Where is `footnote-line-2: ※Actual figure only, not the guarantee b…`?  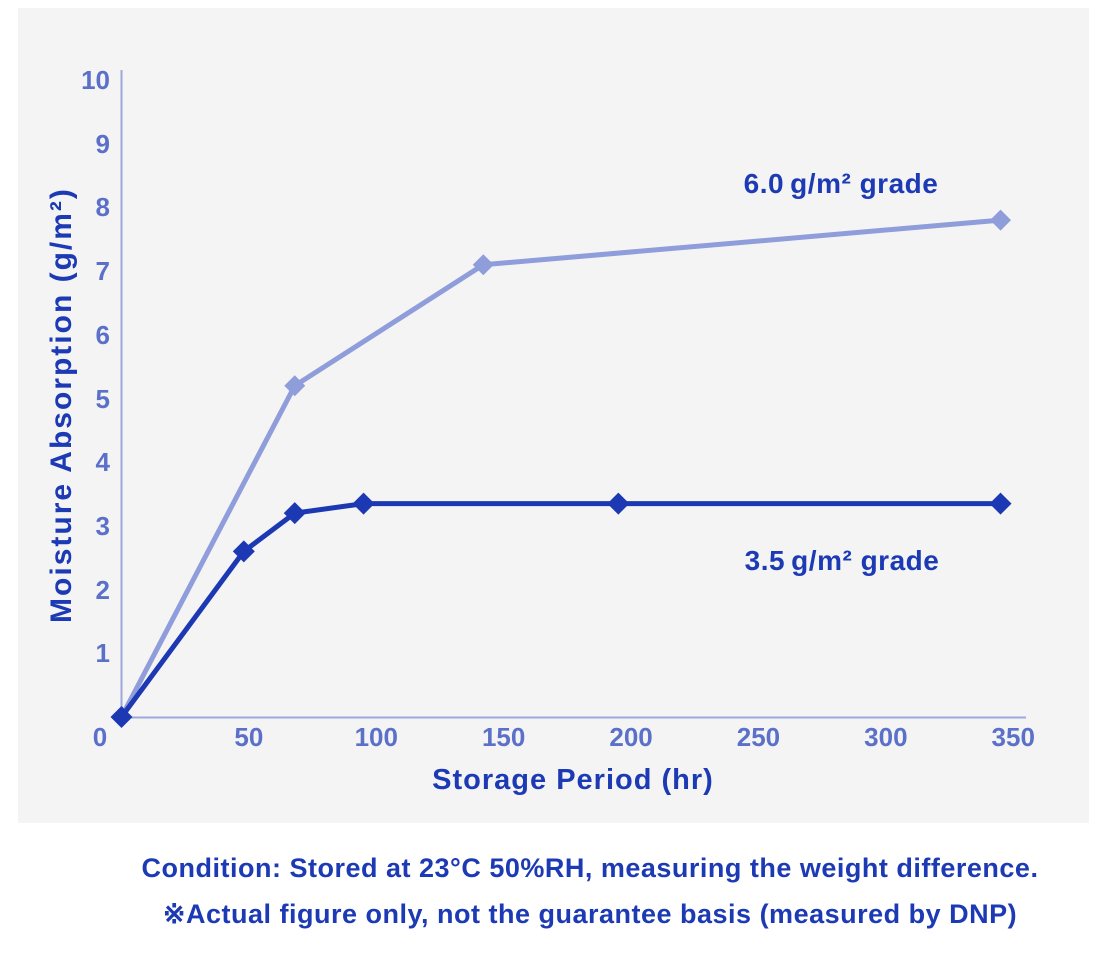
footnote-line-2: ※Actual figure only, not the guarantee b… is located at coordinates (590, 914).